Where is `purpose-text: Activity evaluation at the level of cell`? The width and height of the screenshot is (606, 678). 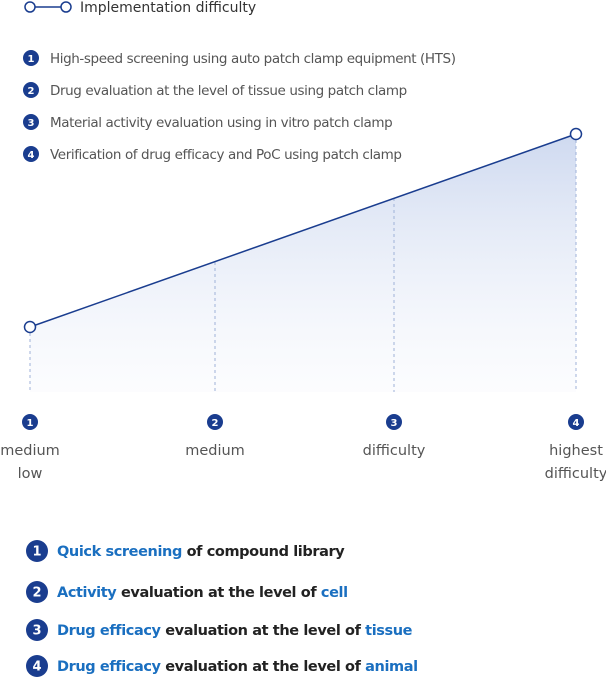
purpose-text: Activity evaluation at the level of cell is located at coordinates (202, 593).